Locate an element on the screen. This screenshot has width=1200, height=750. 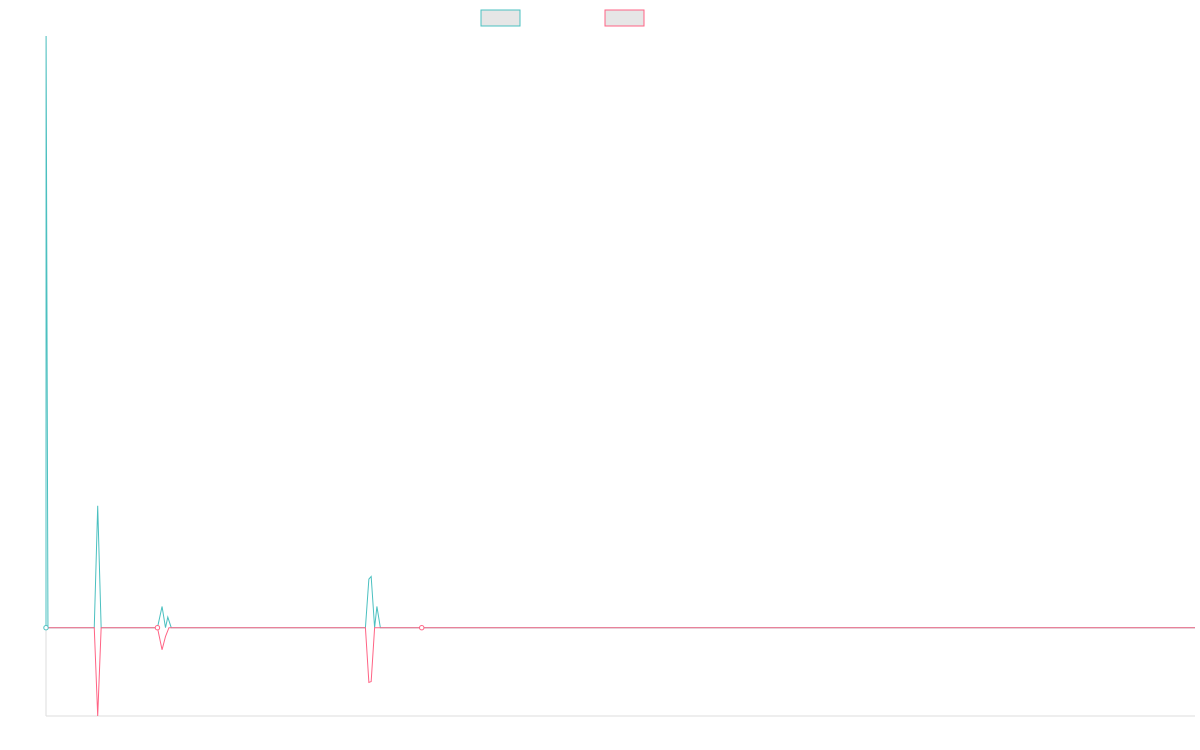
legend is located at coordinates (562, 18).